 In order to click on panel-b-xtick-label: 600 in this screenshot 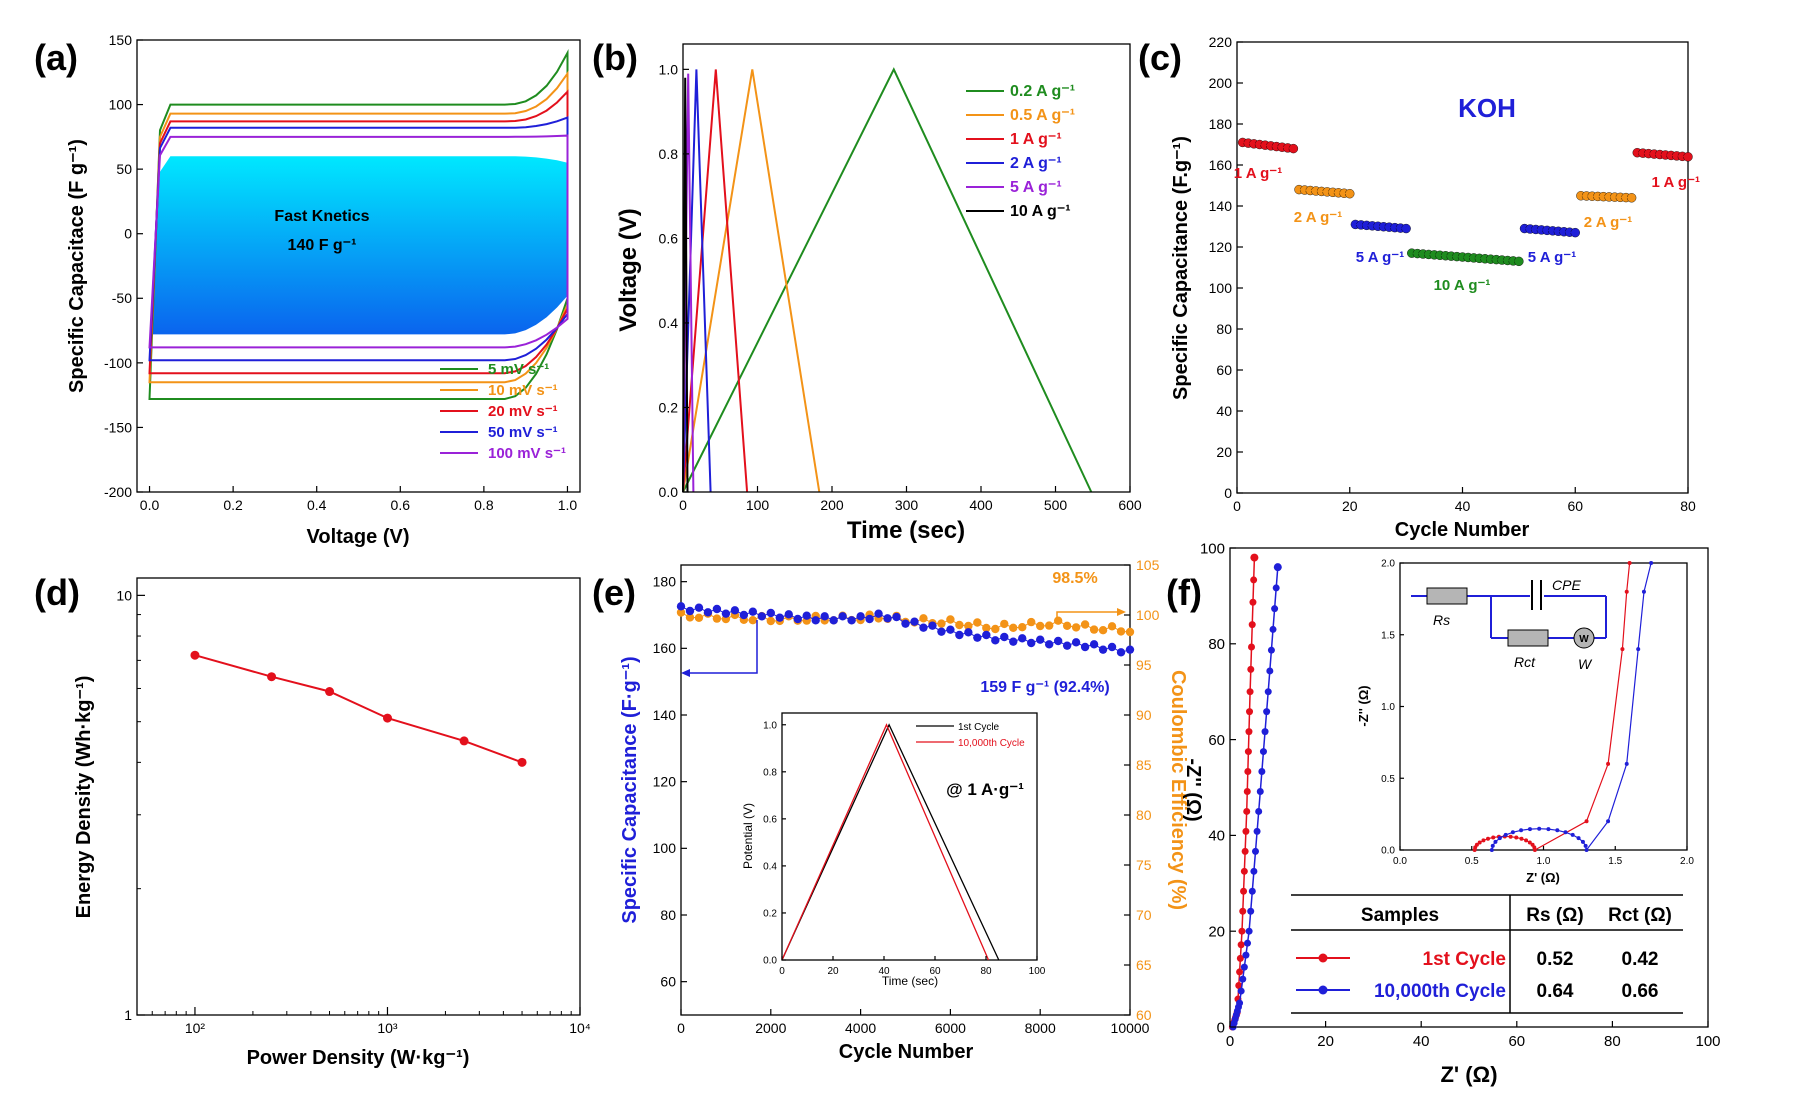, I will do `click(1130, 505)`.